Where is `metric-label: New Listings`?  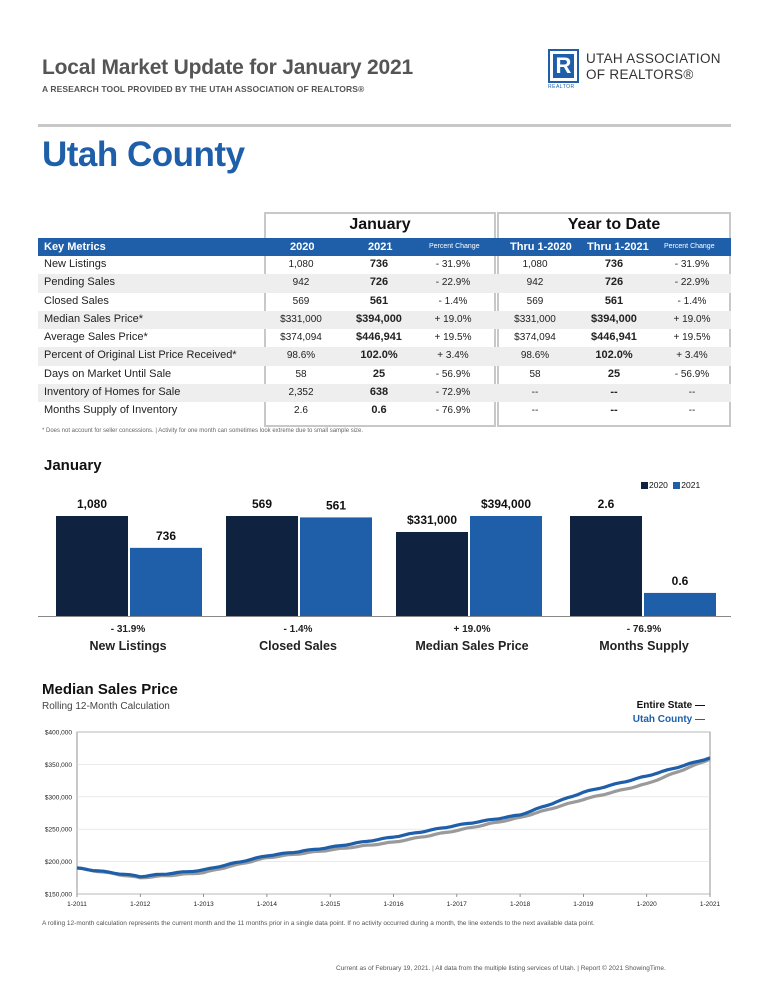 metric-label: New Listings is located at coordinates (75, 264).